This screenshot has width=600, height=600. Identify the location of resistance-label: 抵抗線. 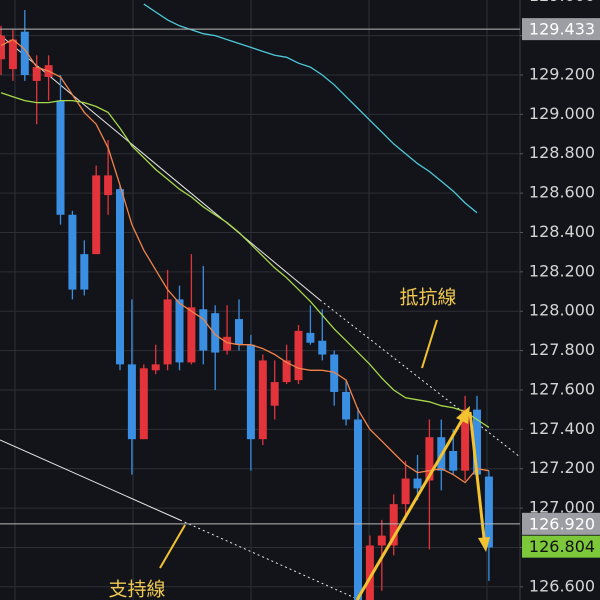
(427, 298).